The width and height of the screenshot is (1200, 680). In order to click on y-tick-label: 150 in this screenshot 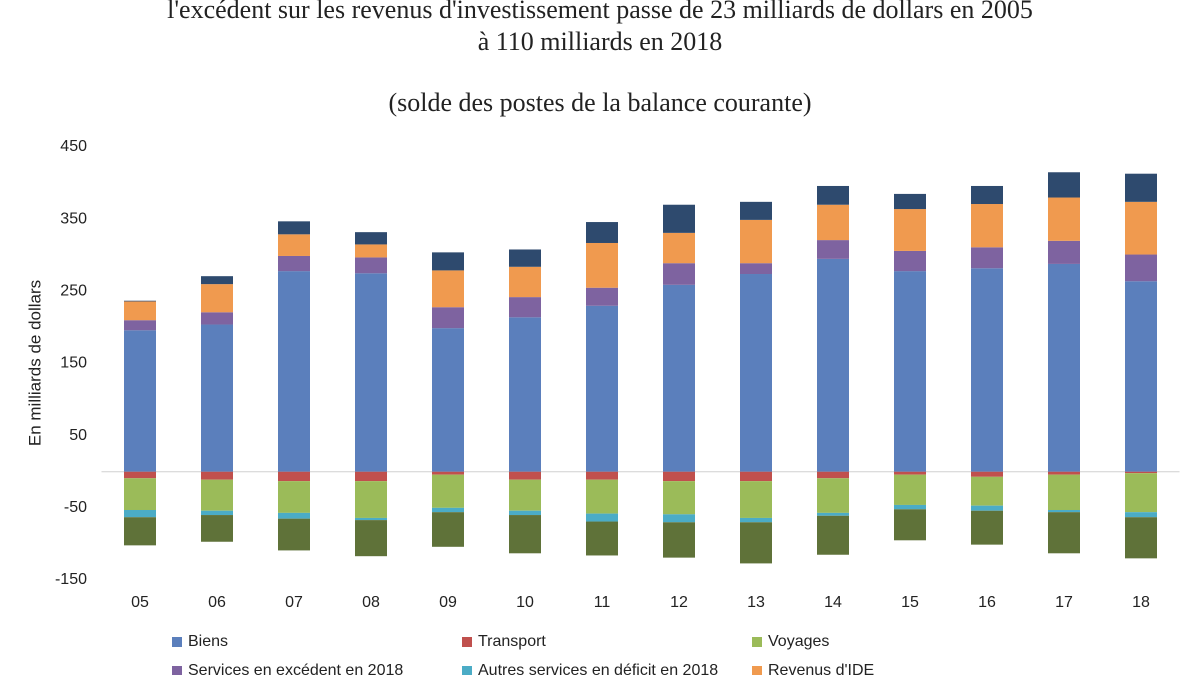, I will do `click(73, 363)`.